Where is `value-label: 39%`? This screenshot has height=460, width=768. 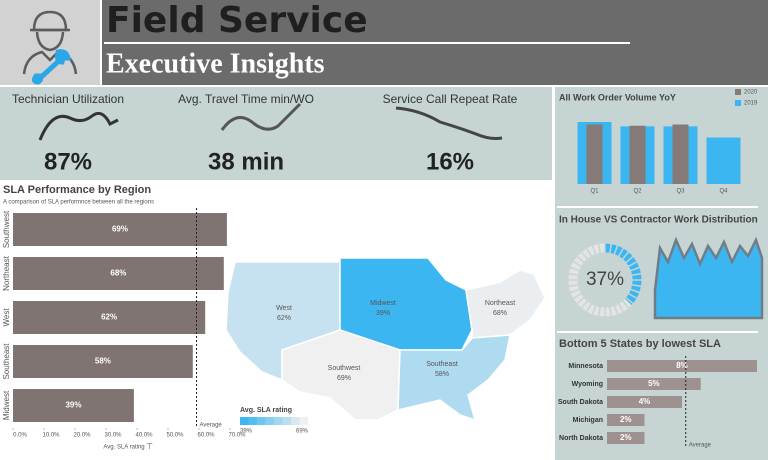 value-label: 39% is located at coordinates (73, 405).